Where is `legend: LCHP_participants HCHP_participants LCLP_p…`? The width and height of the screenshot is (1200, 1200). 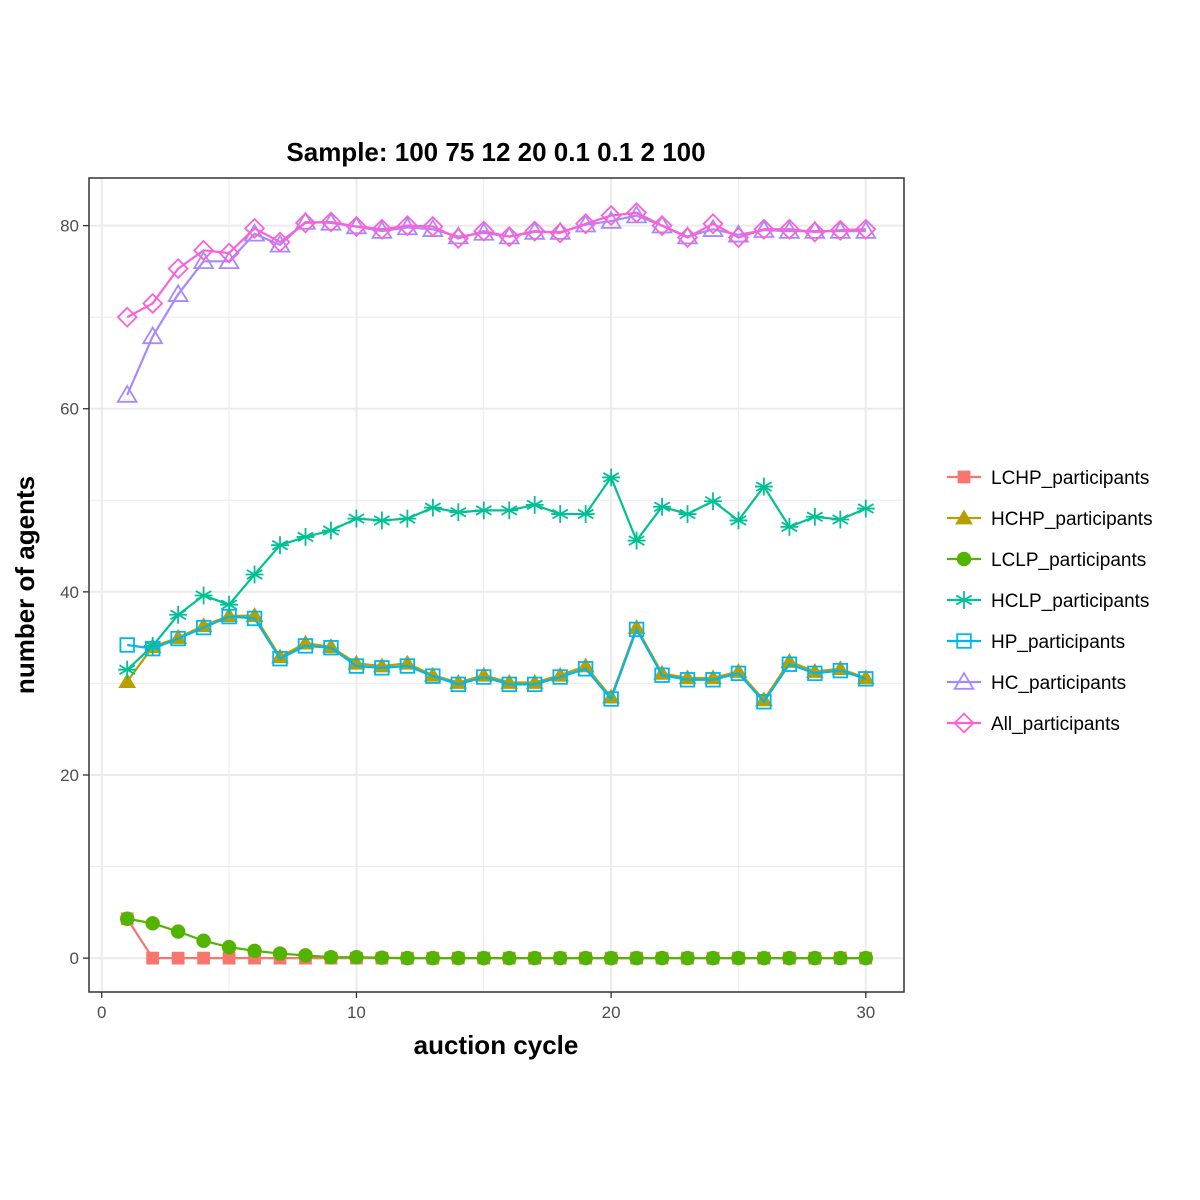
legend: LCHP_participants HCHP_participants LCLP_p… is located at coordinates (1050, 601).